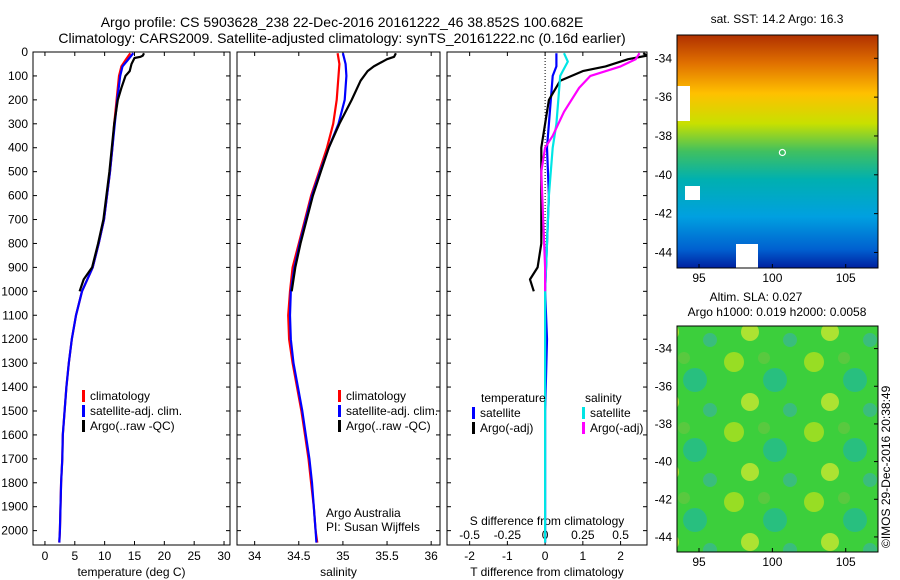  I want to click on sst-map-field, so click(777, 151).